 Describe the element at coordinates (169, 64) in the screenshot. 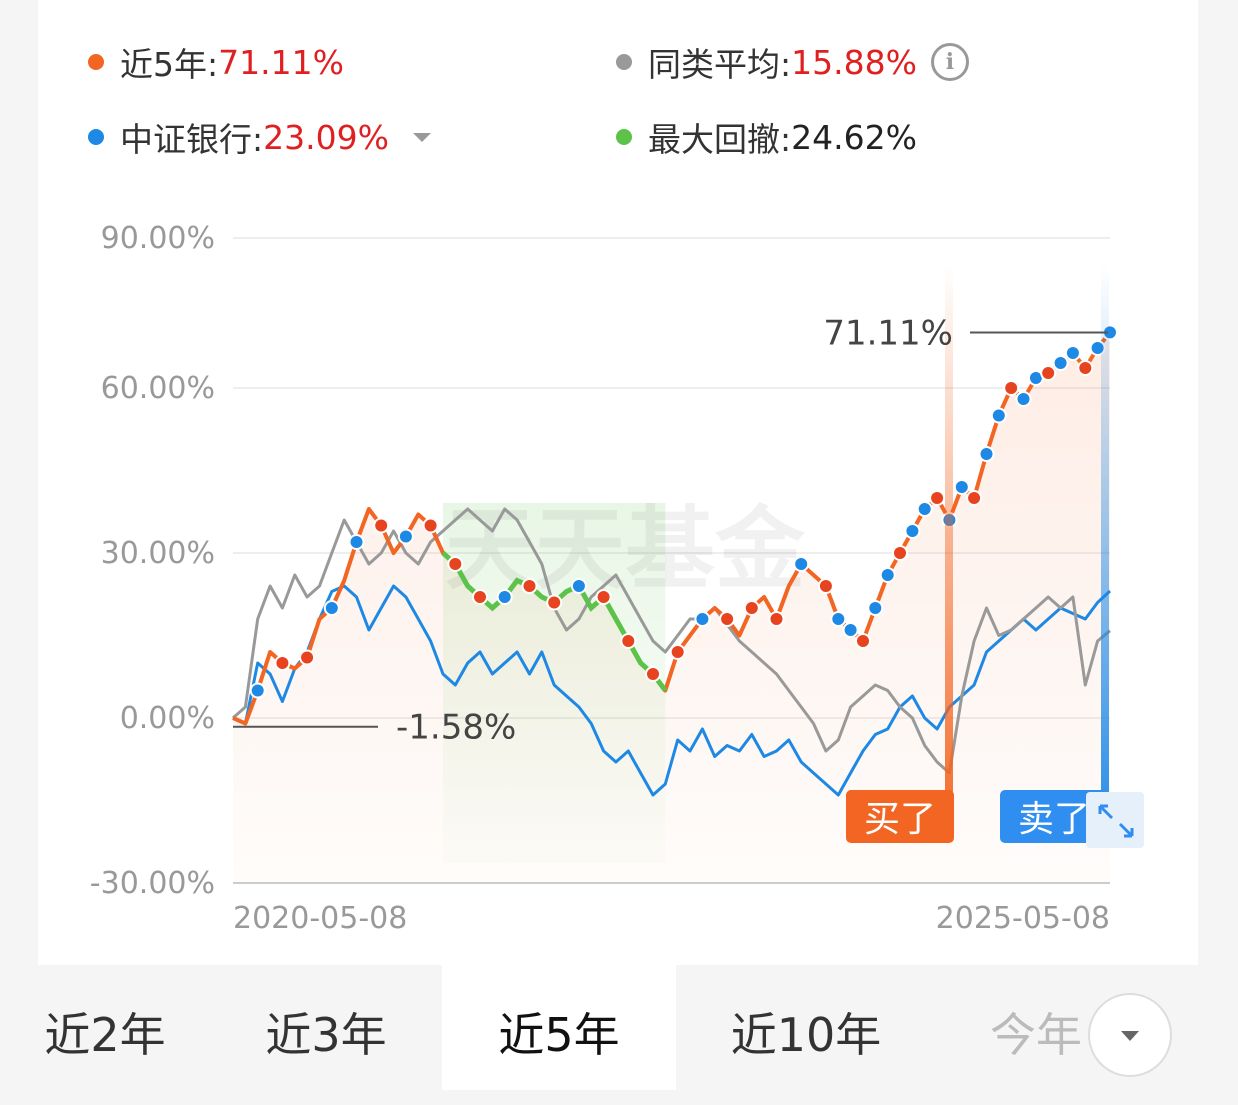

I see `legend-fund-label: 近5年:` at that location.